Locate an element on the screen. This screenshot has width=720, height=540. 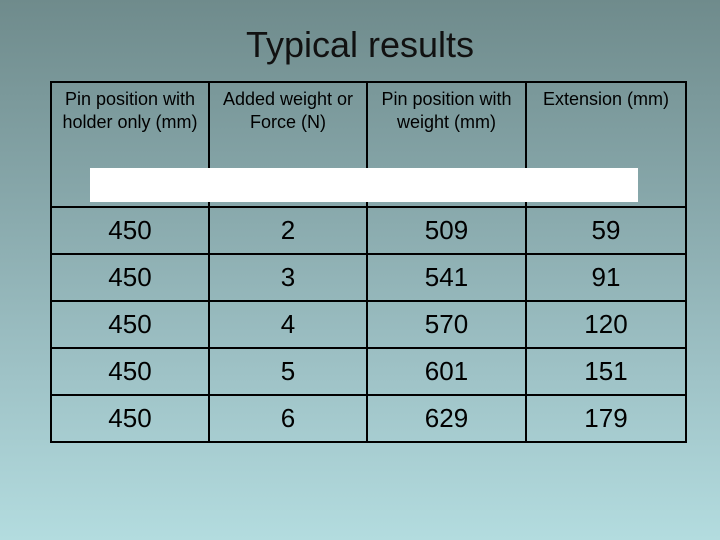
cell-pin-position-weight: 509 is located at coordinates (446, 230).